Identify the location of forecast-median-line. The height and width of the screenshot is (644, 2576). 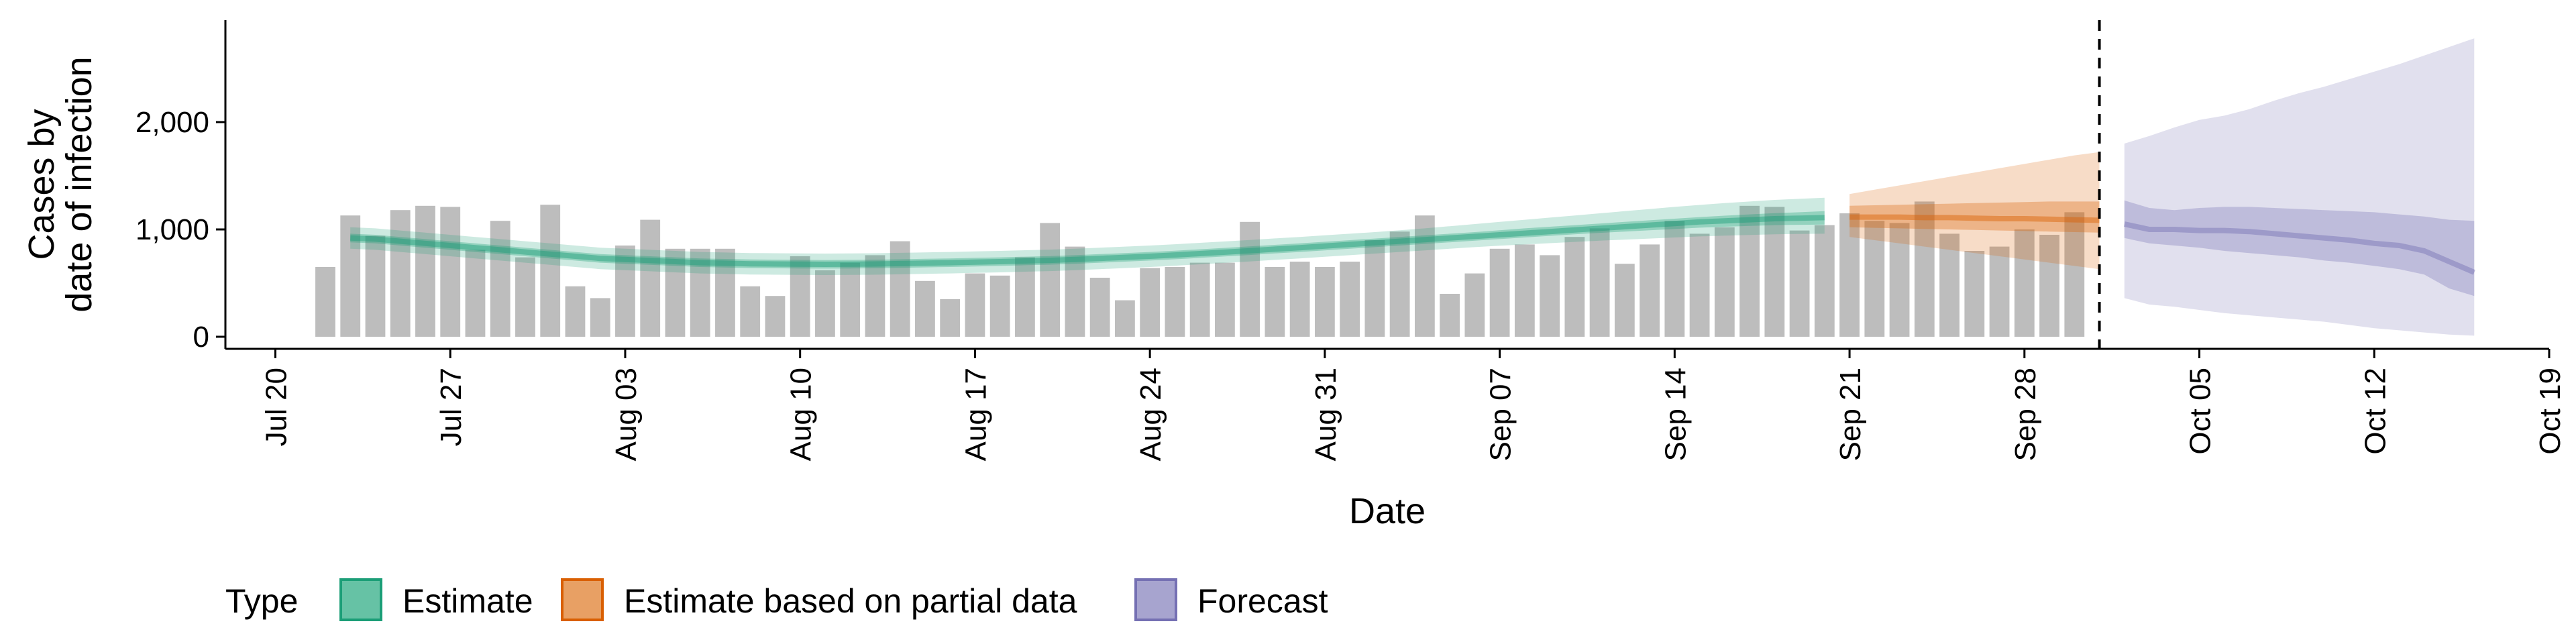
(2299, 248).